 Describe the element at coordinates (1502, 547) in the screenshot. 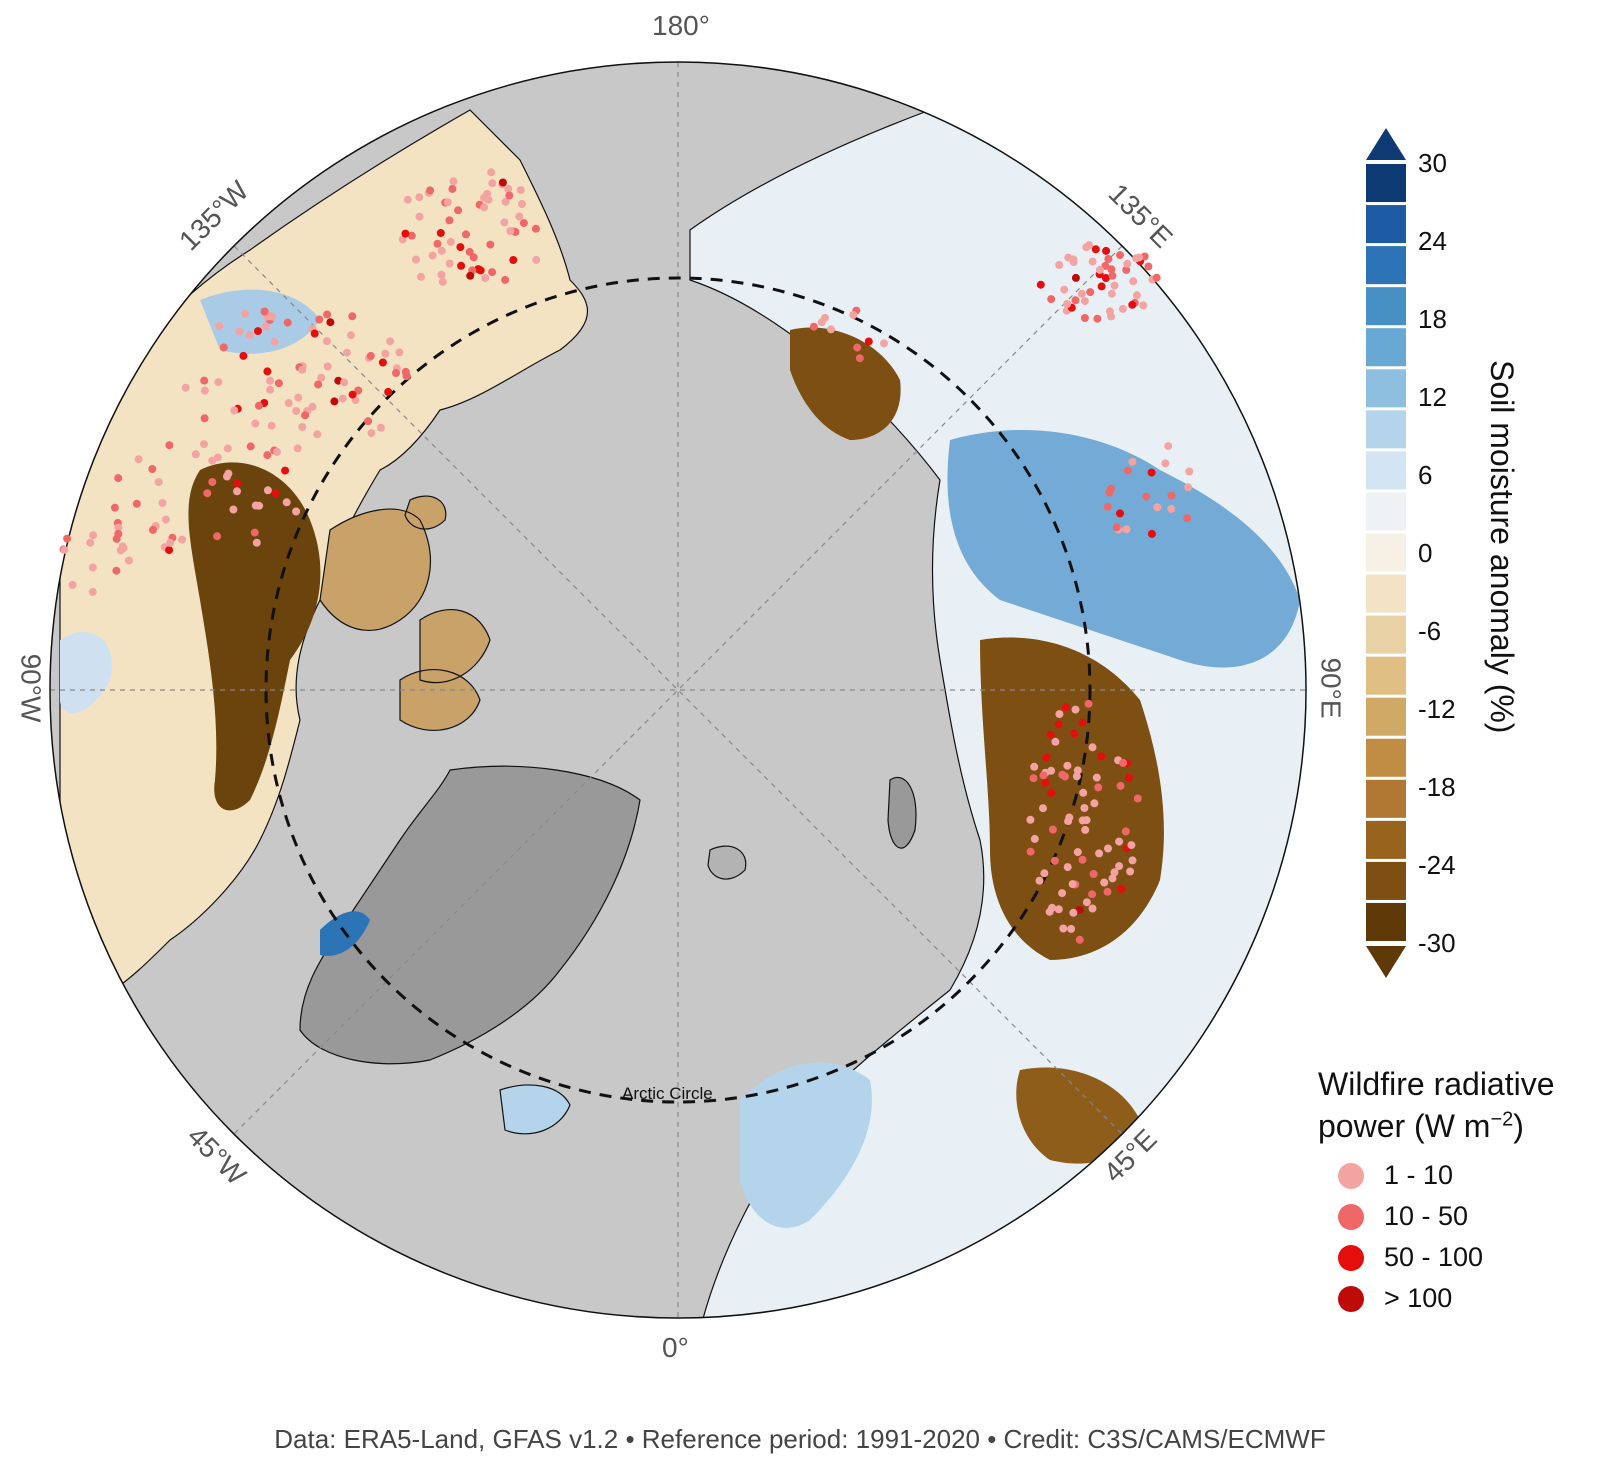

I see `colorbar-title: Soil moisture anomaly (%)` at that location.